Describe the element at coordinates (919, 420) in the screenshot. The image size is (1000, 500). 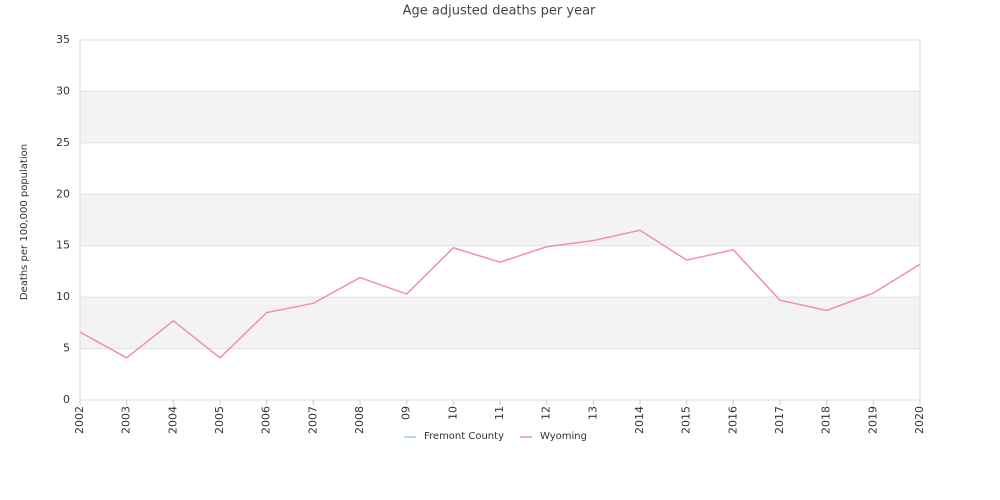
I see `x-tick-label: 2020` at that location.